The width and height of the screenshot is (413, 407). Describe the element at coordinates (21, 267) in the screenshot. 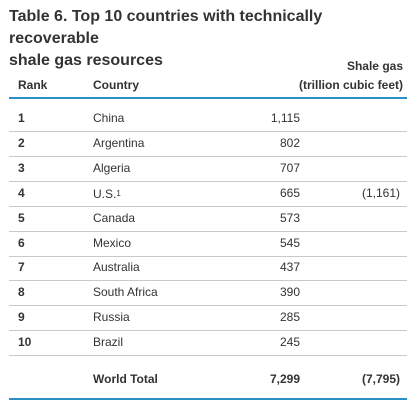

I see `rank-cell: 7` at that location.